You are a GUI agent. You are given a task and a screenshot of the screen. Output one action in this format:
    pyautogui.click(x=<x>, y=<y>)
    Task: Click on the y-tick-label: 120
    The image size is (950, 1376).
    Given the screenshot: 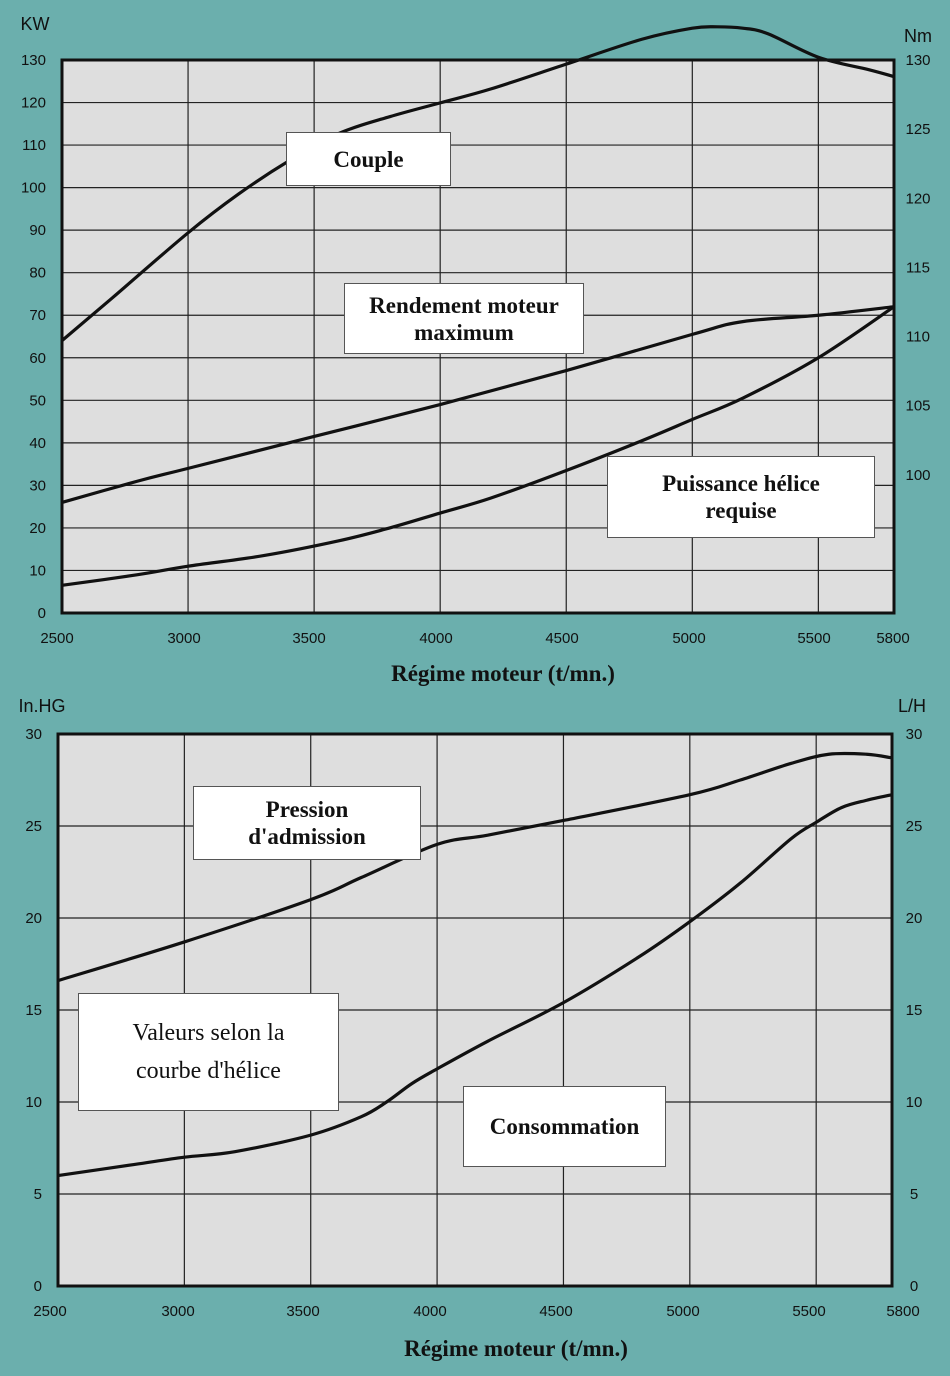 What is the action you would take?
    pyautogui.click(x=33, y=103)
    